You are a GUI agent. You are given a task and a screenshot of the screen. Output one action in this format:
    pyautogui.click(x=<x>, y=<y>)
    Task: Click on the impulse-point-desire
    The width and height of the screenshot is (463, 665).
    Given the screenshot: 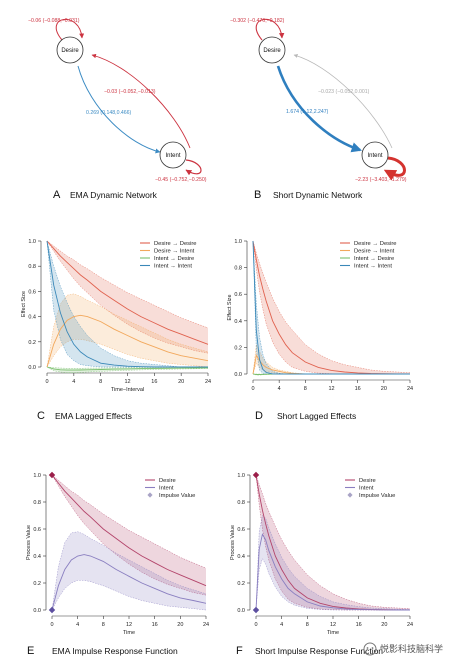 What is the action you would take?
    pyautogui.click(x=256, y=475)
    